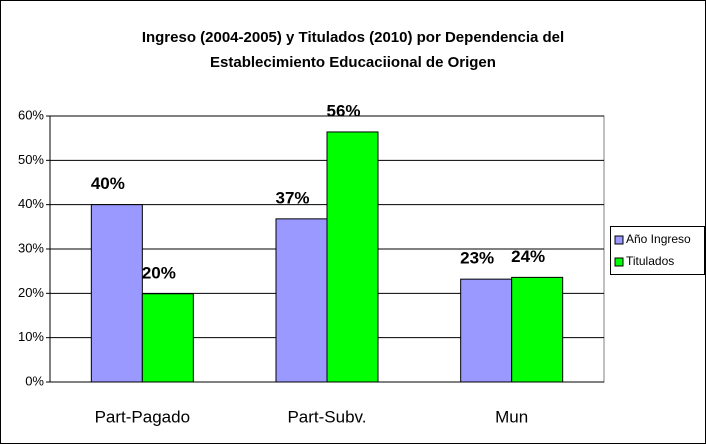 The height and width of the screenshot is (444, 706). I want to click on x-tick-label: Part-Pagado, so click(142, 416).